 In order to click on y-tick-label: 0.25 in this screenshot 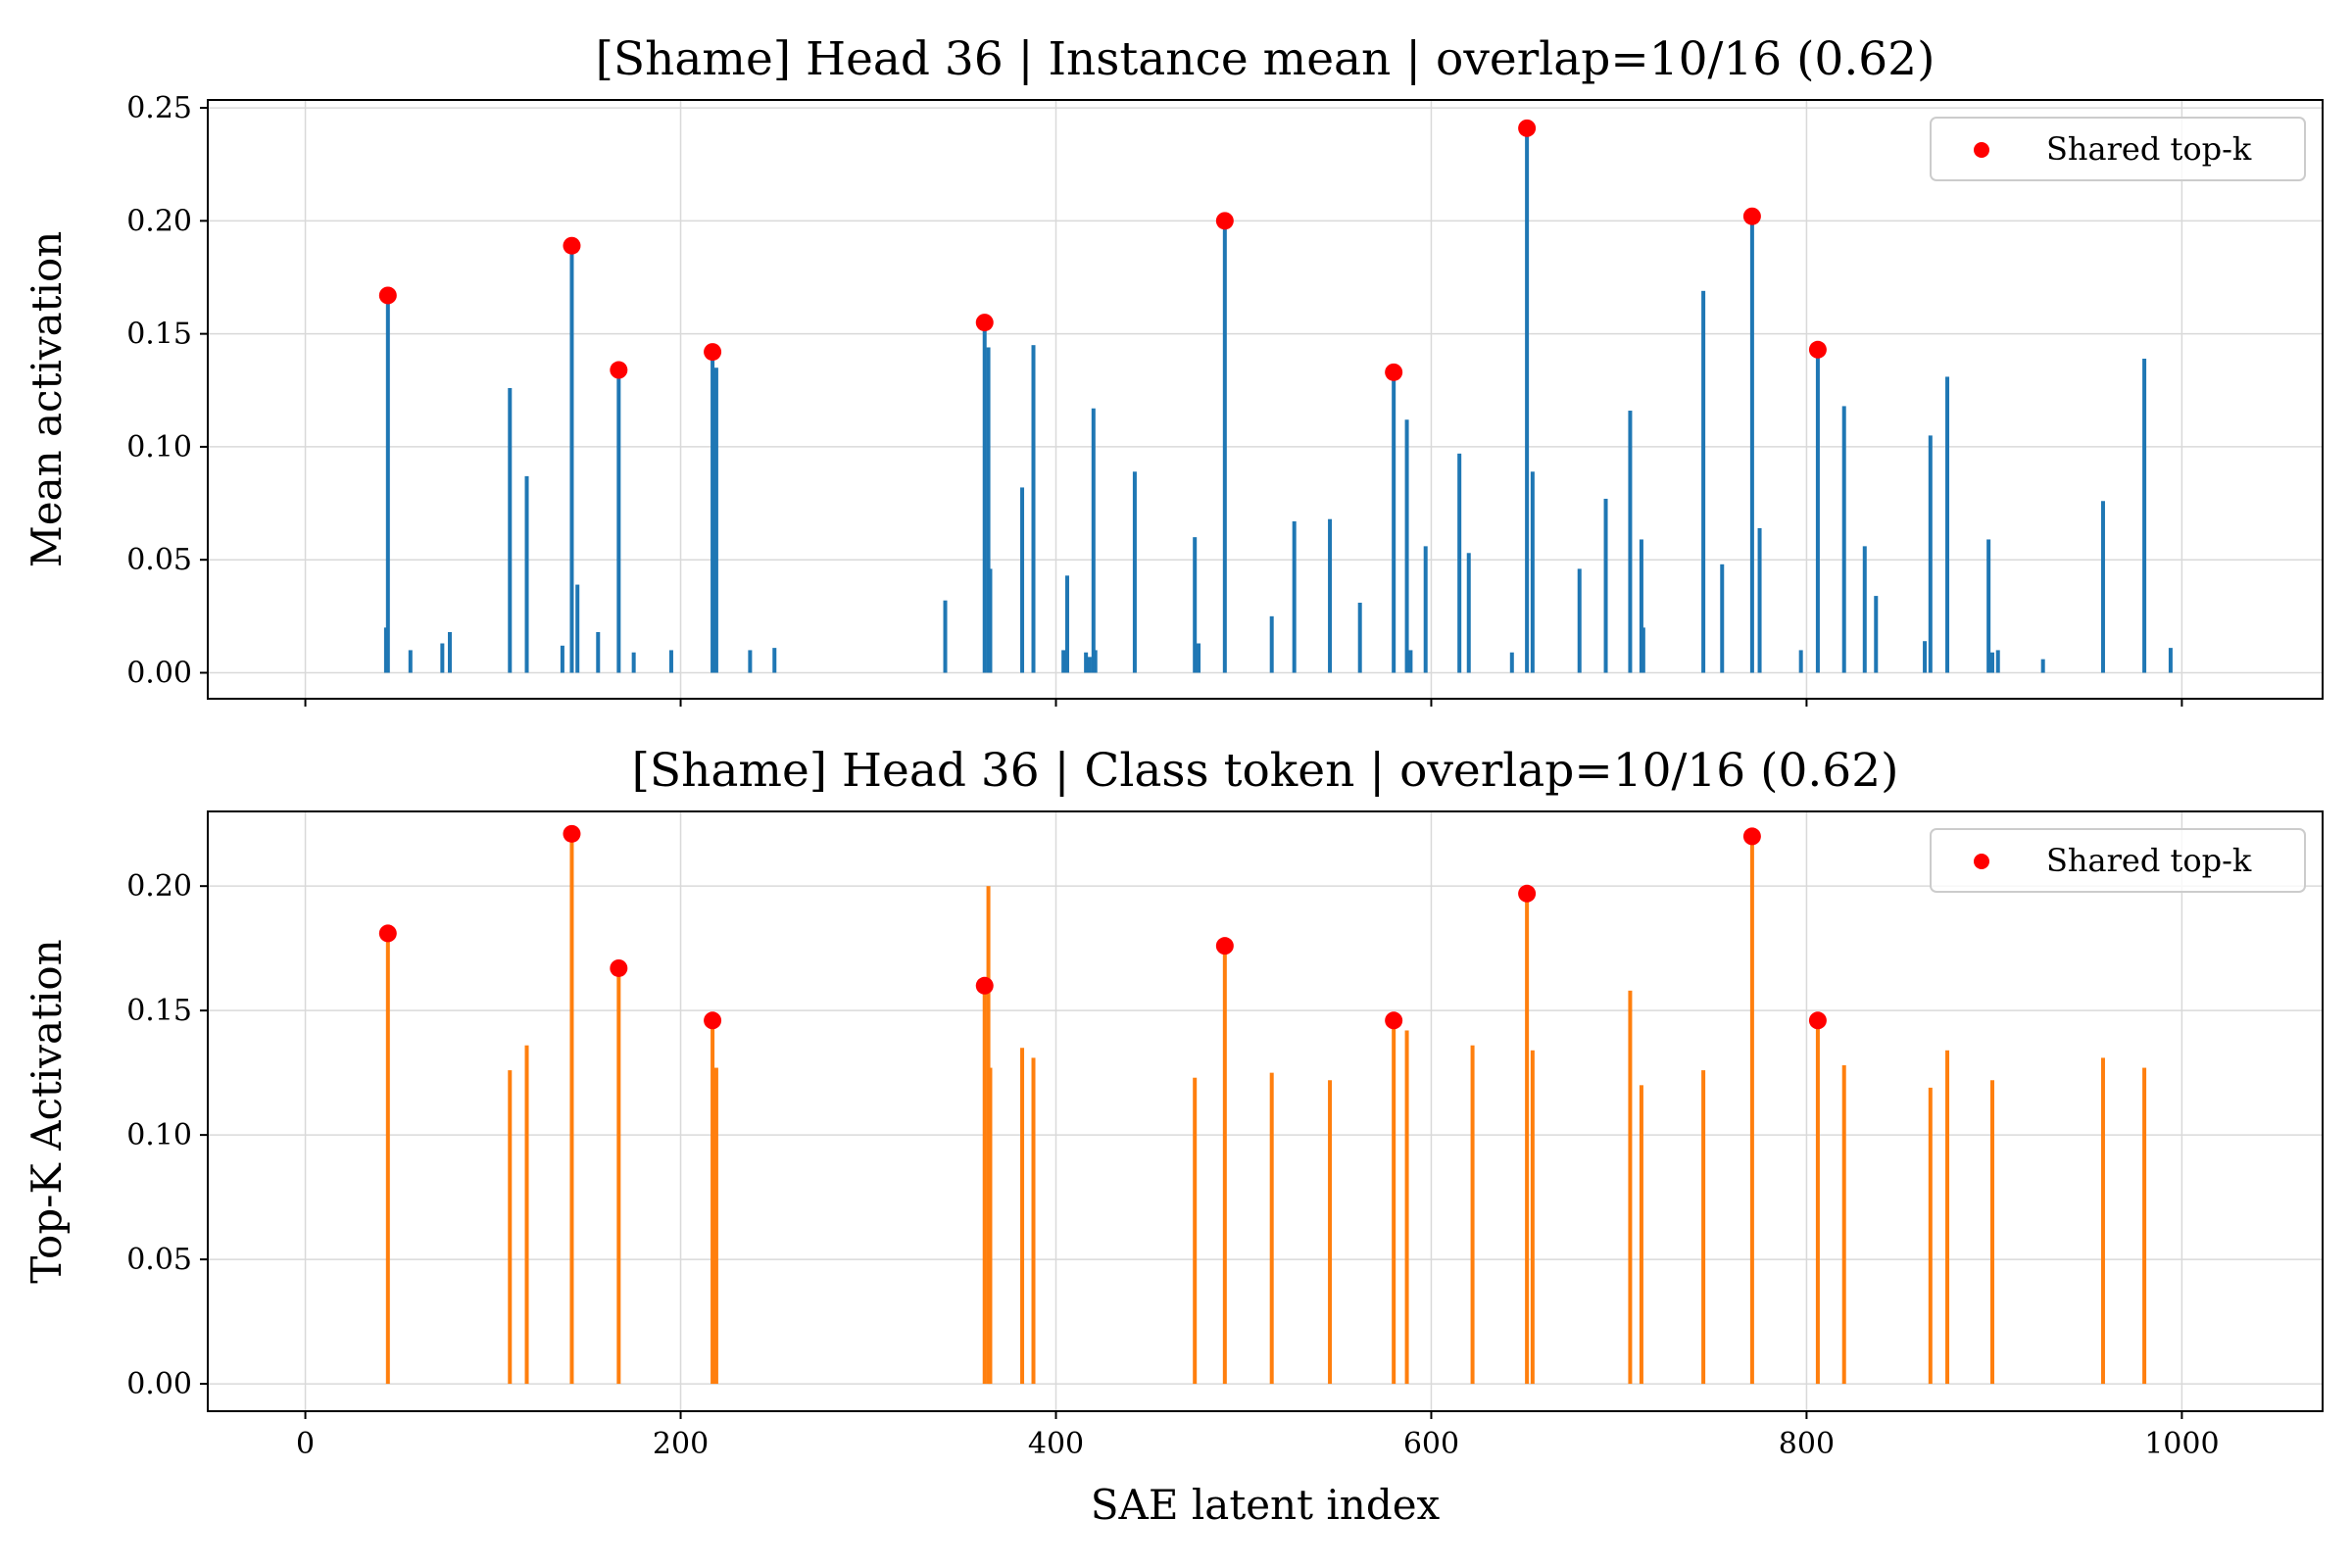, I will do `click(159, 108)`.